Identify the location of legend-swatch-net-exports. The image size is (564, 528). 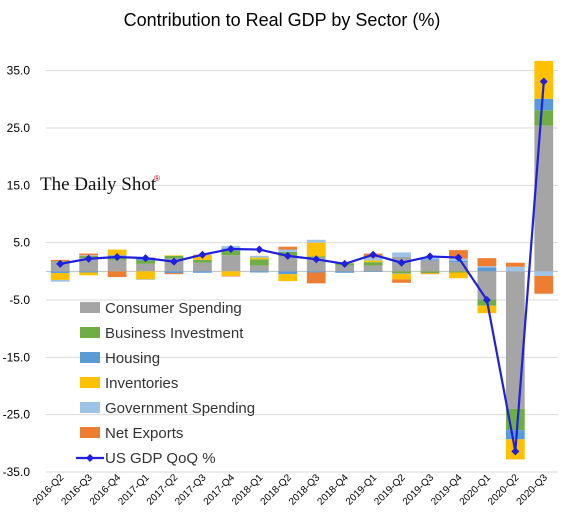
(90, 432).